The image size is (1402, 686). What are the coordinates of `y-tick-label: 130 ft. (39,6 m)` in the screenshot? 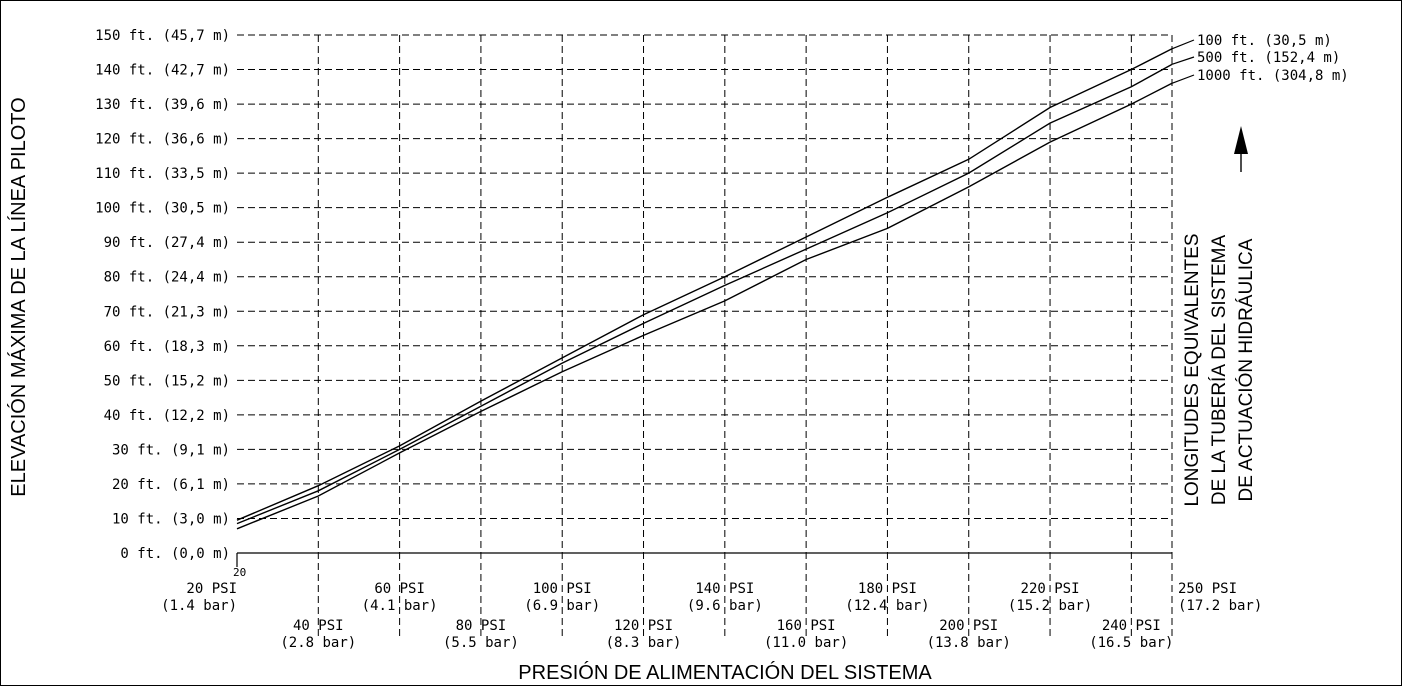 It's located at (162, 105).